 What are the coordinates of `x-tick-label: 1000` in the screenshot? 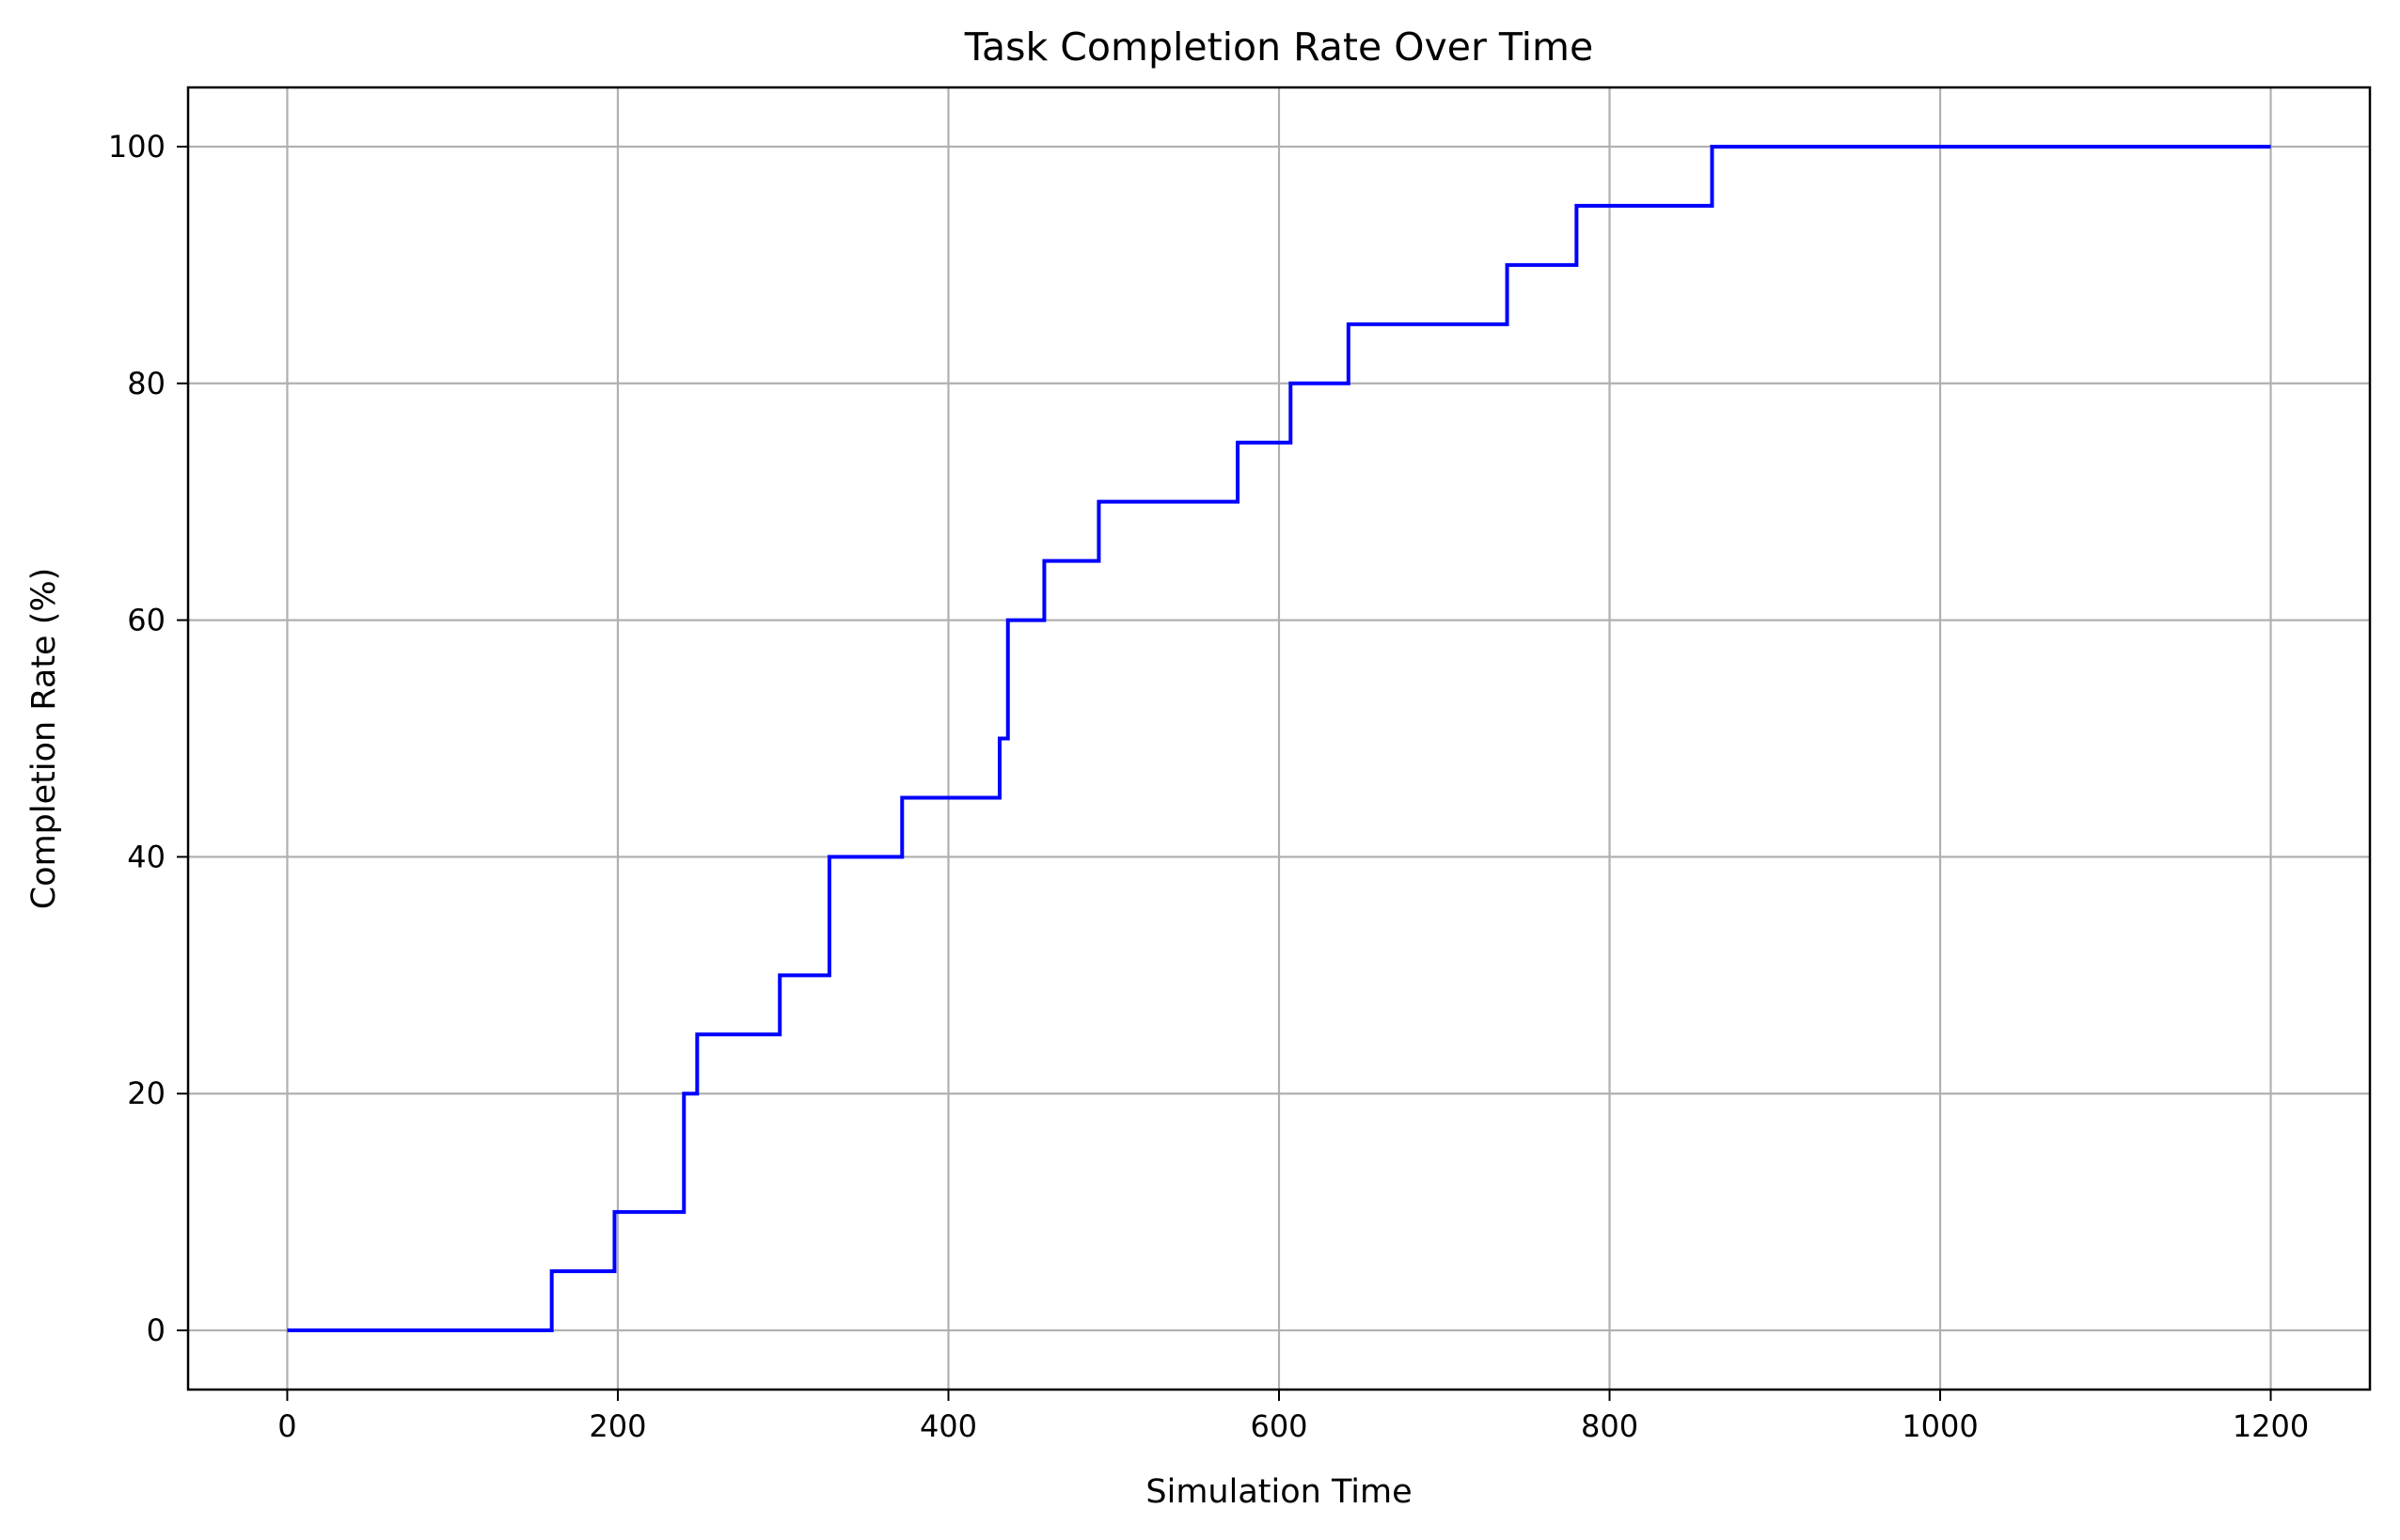 It's located at (1940, 1426).